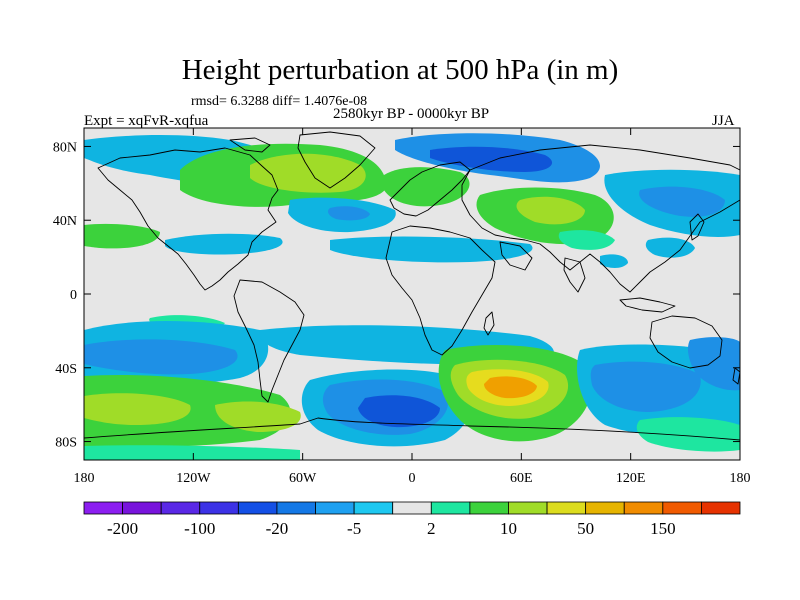 The image size is (800, 600). Describe the element at coordinates (686, 342) in the screenshot. I see `coastline-australia` at that location.